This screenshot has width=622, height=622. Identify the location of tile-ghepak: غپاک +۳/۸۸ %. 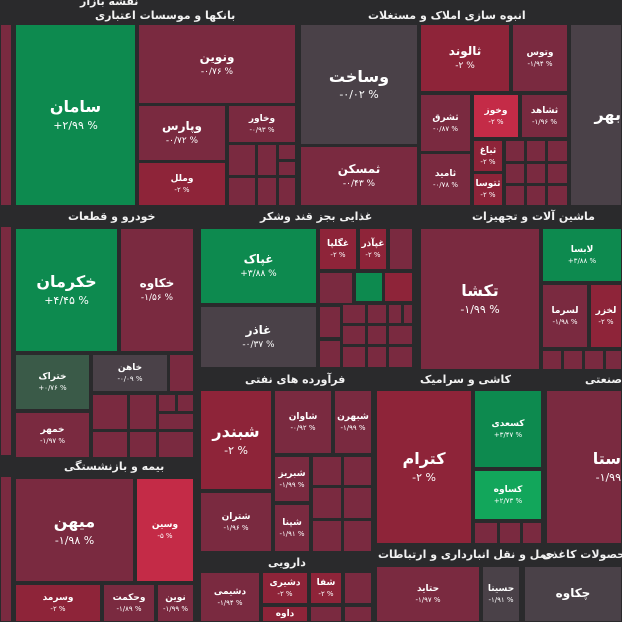
(258, 266).